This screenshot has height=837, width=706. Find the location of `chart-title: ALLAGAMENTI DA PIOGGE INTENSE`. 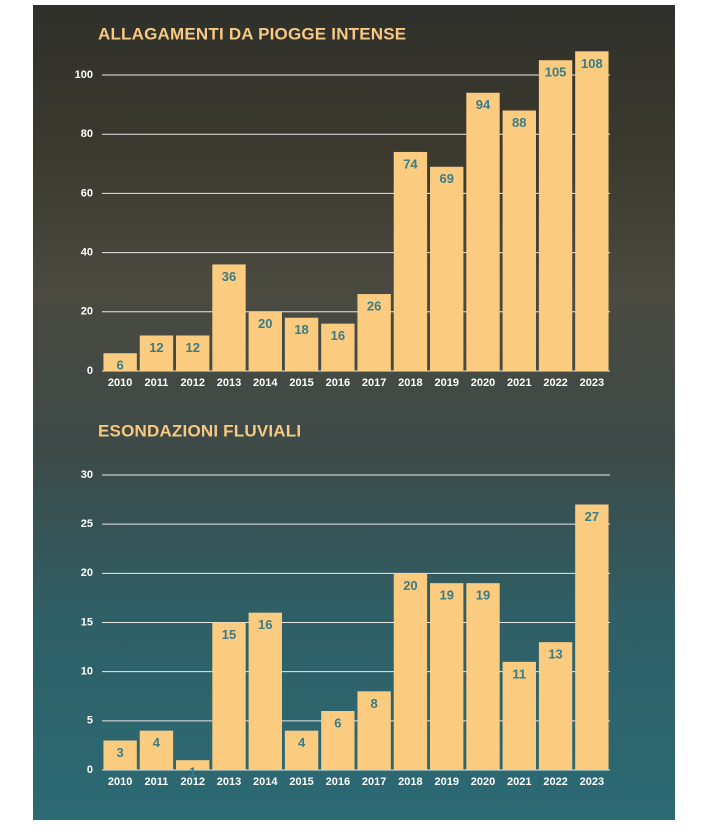

chart-title: ALLAGAMENTI DA PIOGGE INTENSE is located at coordinates (252, 33).